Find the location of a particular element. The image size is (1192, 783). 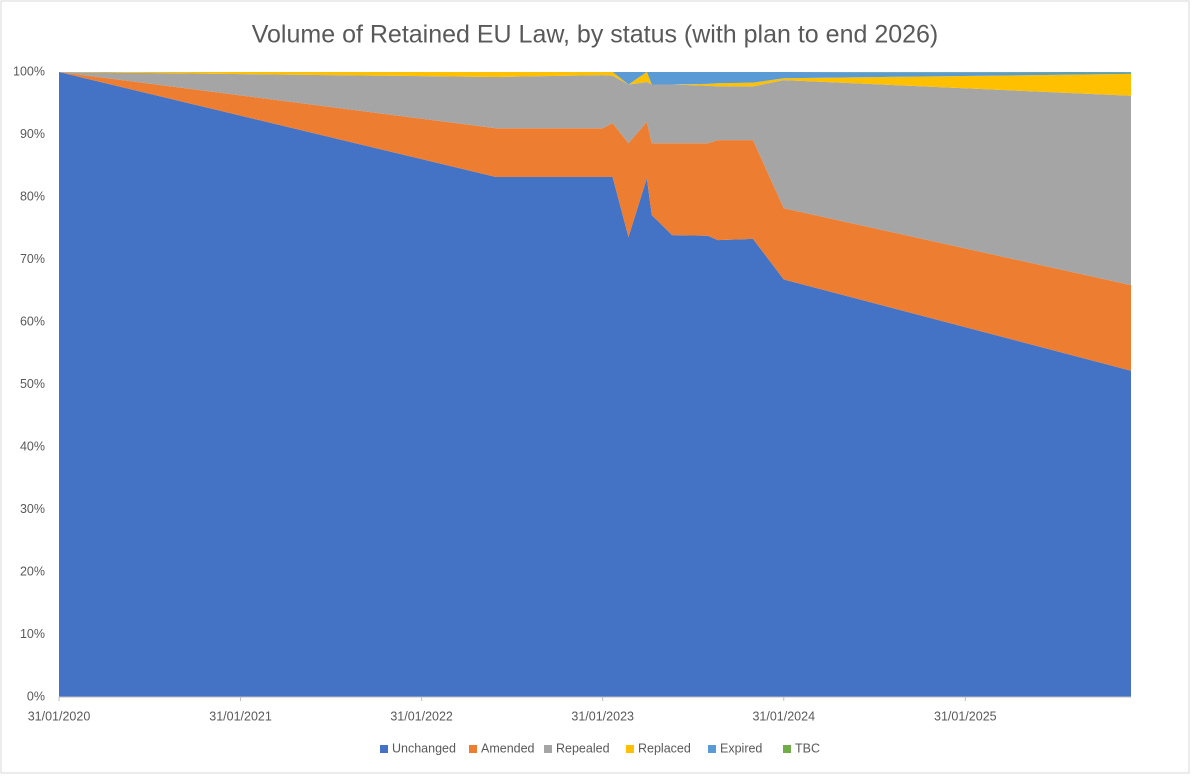

legend-label: Unchanged is located at coordinates (424, 748).